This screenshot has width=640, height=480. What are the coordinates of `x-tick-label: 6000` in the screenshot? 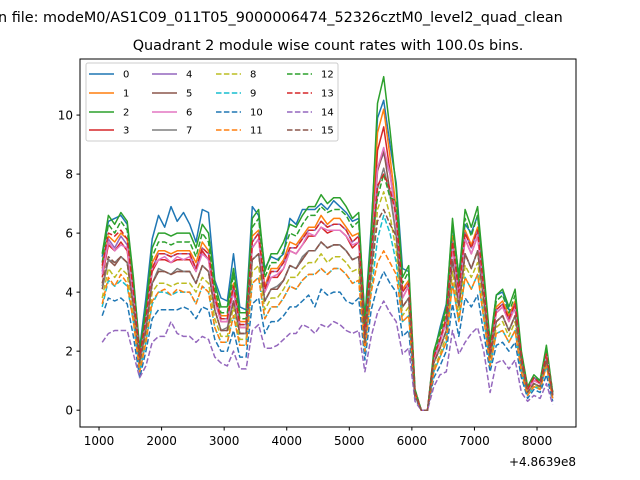 It's located at (412, 441).